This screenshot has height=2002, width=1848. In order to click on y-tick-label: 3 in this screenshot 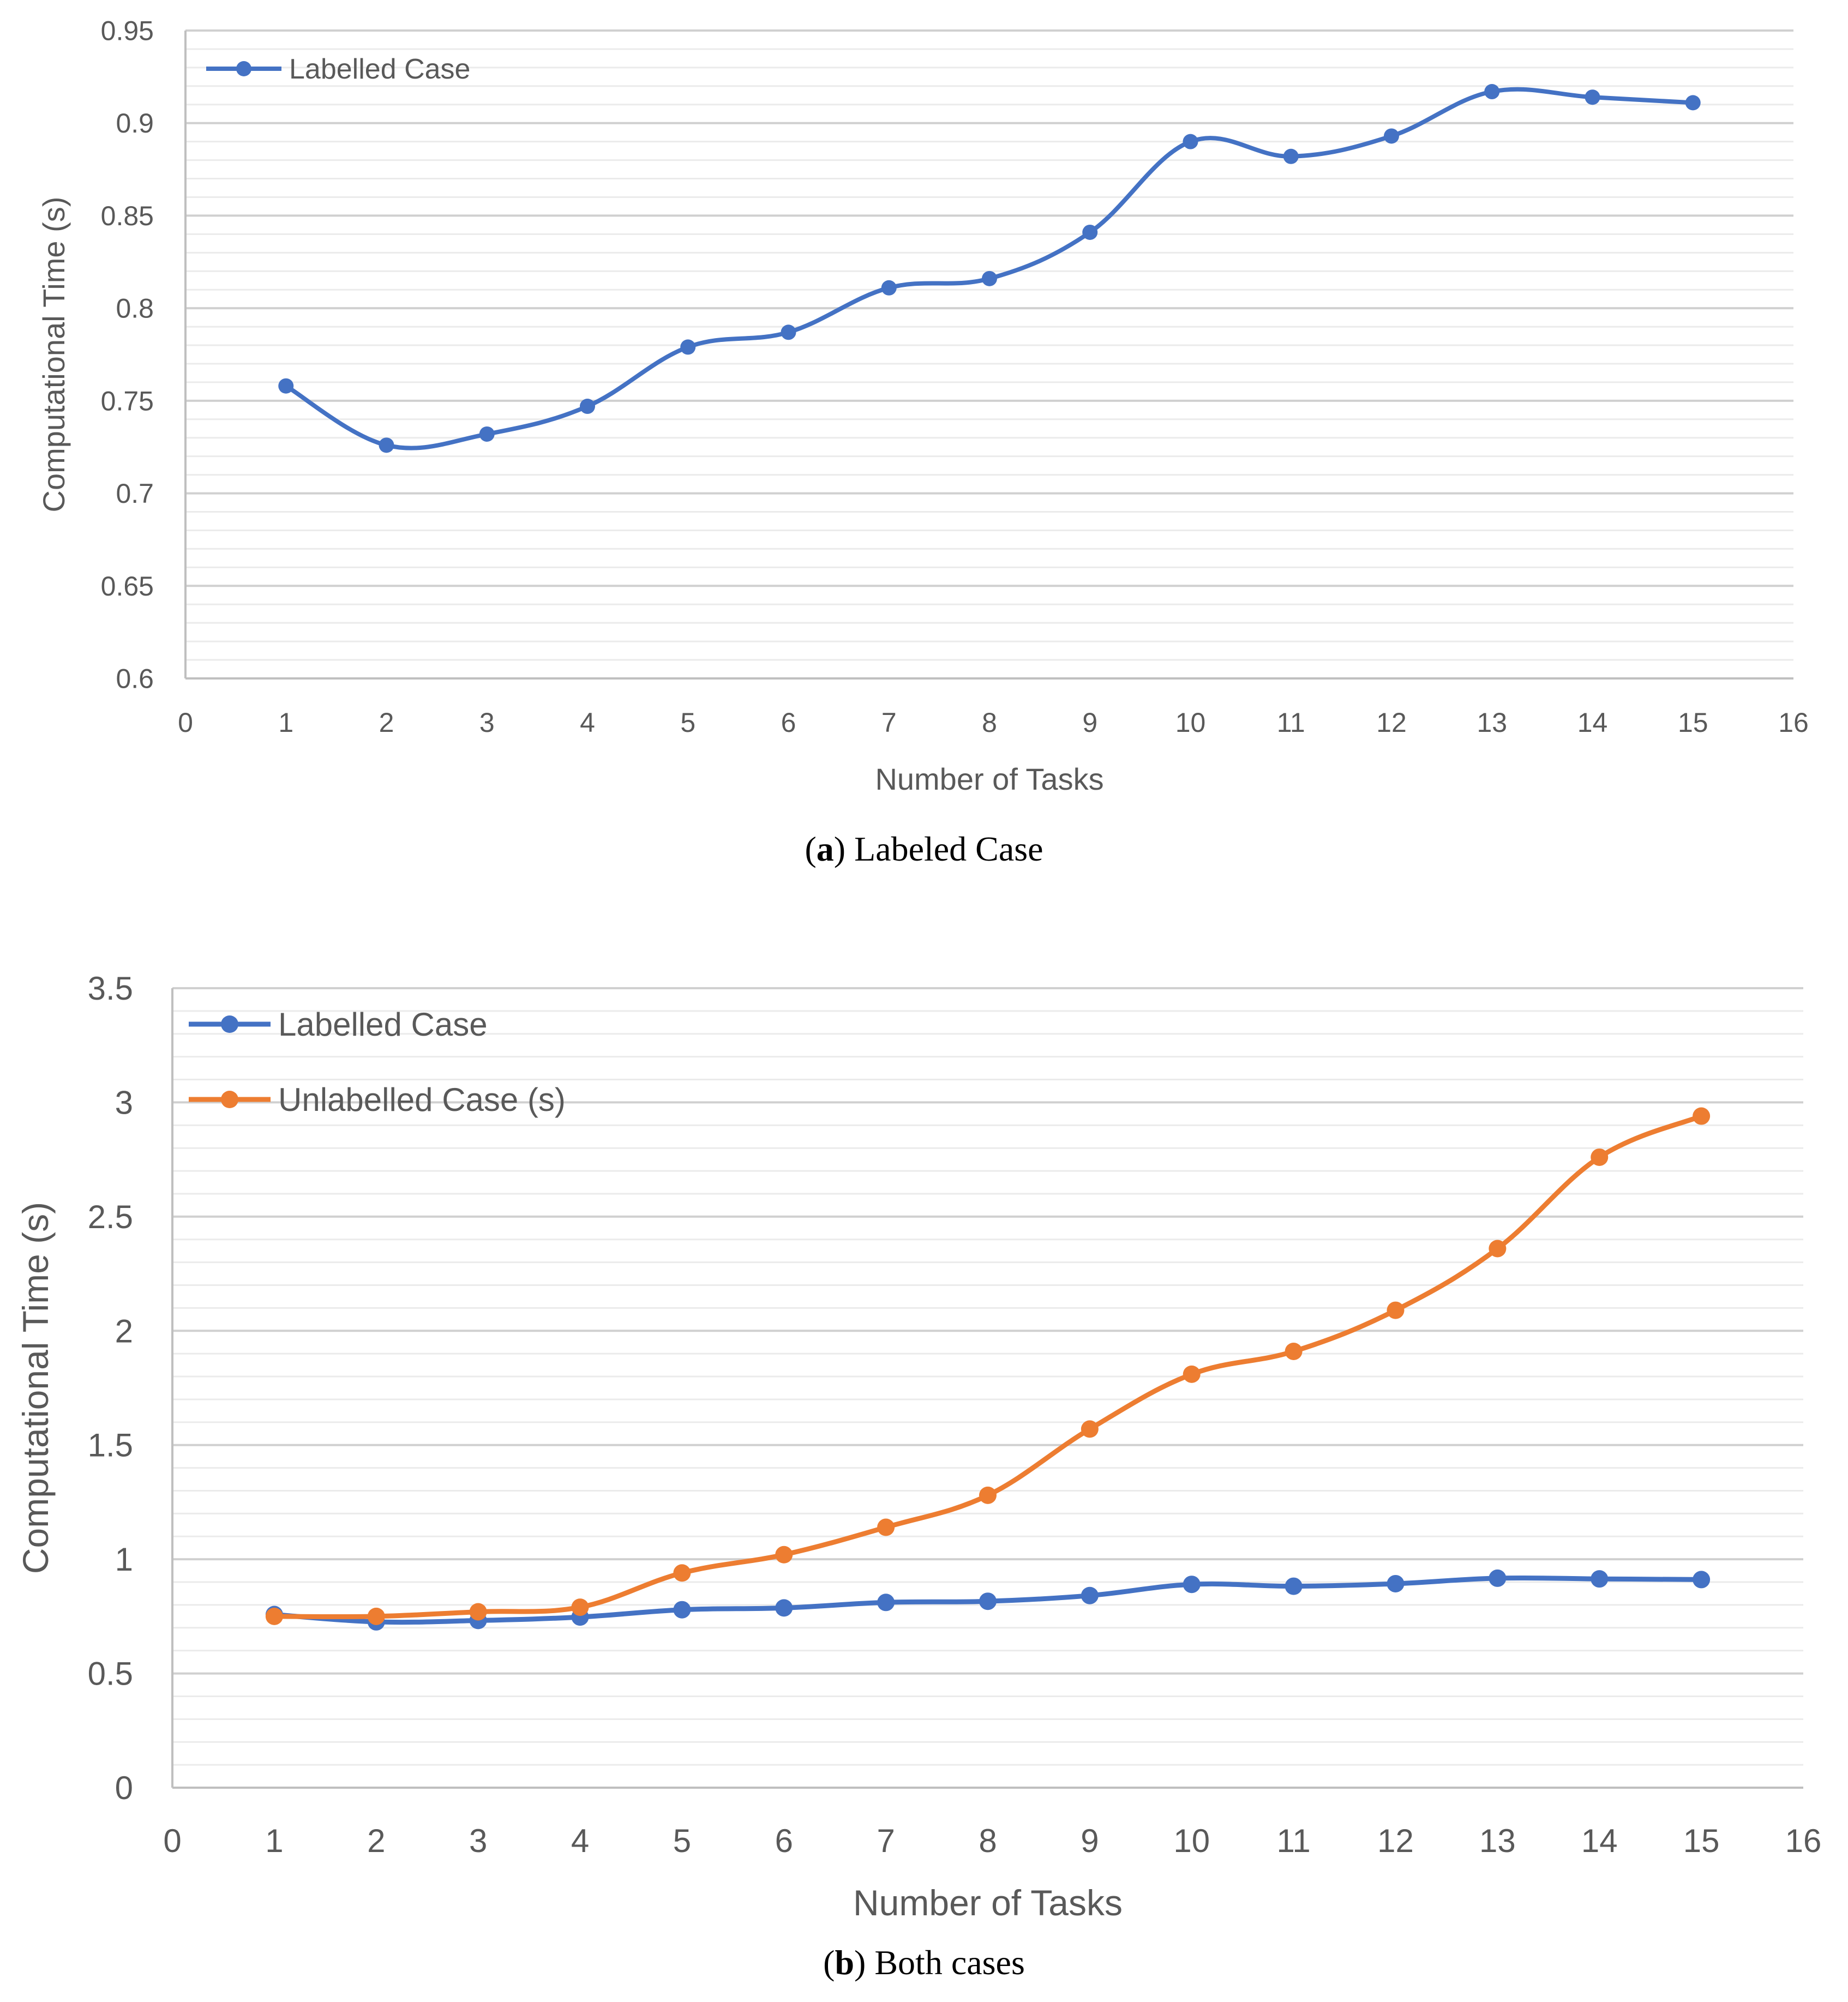, I will do `click(124, 1102)`.